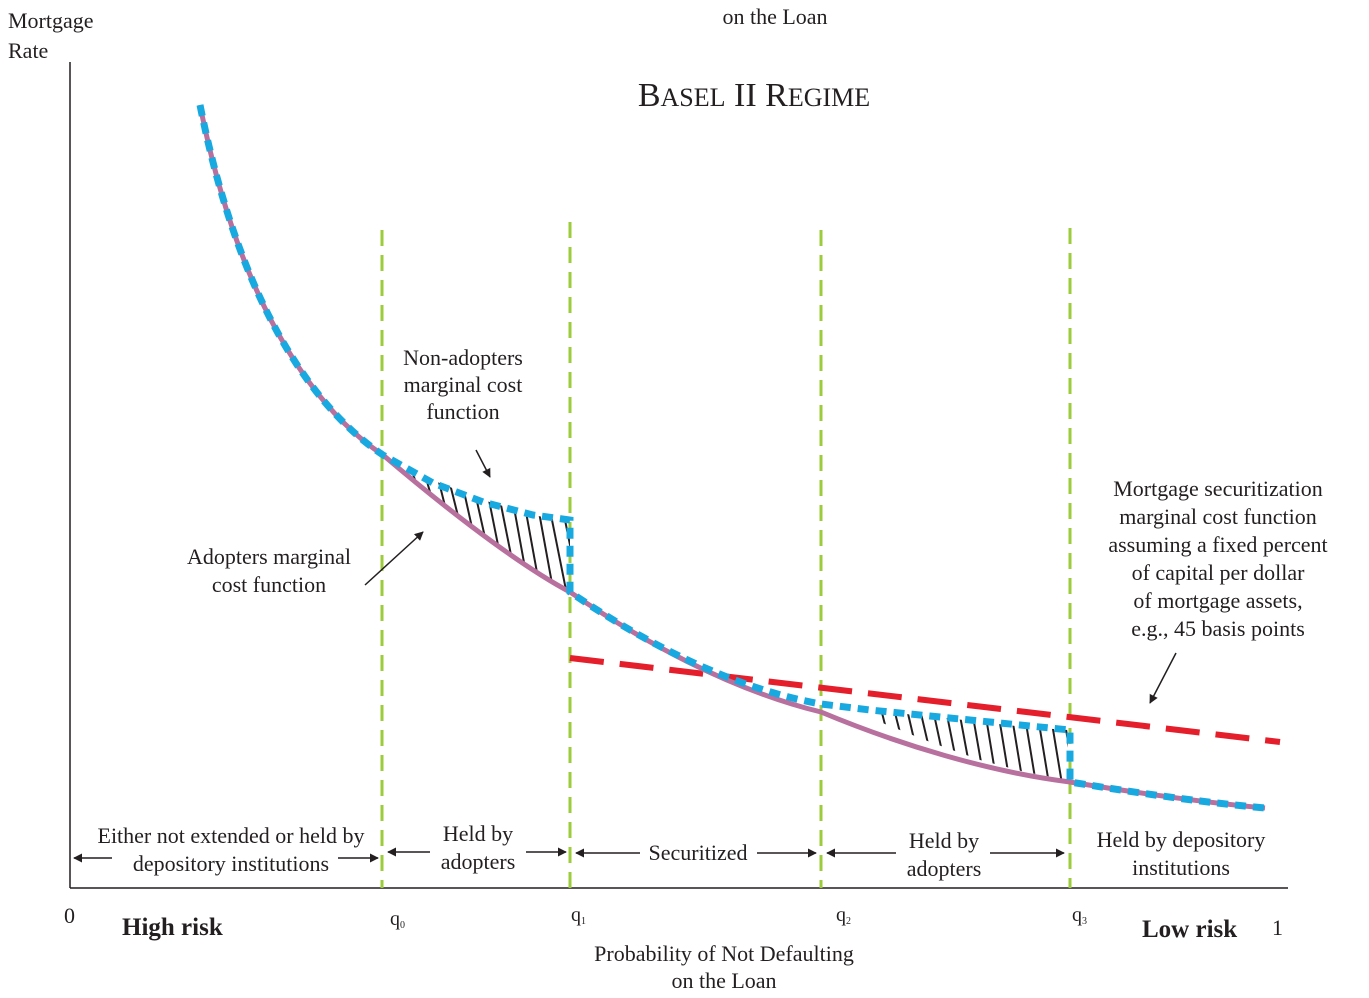 The height and width of the screenshot is (998, 1369). What do you see at coordinates (28, 50) in the screenshot?
I see `y-axis-label-line2: Rate` at bounding box center [28, 50].